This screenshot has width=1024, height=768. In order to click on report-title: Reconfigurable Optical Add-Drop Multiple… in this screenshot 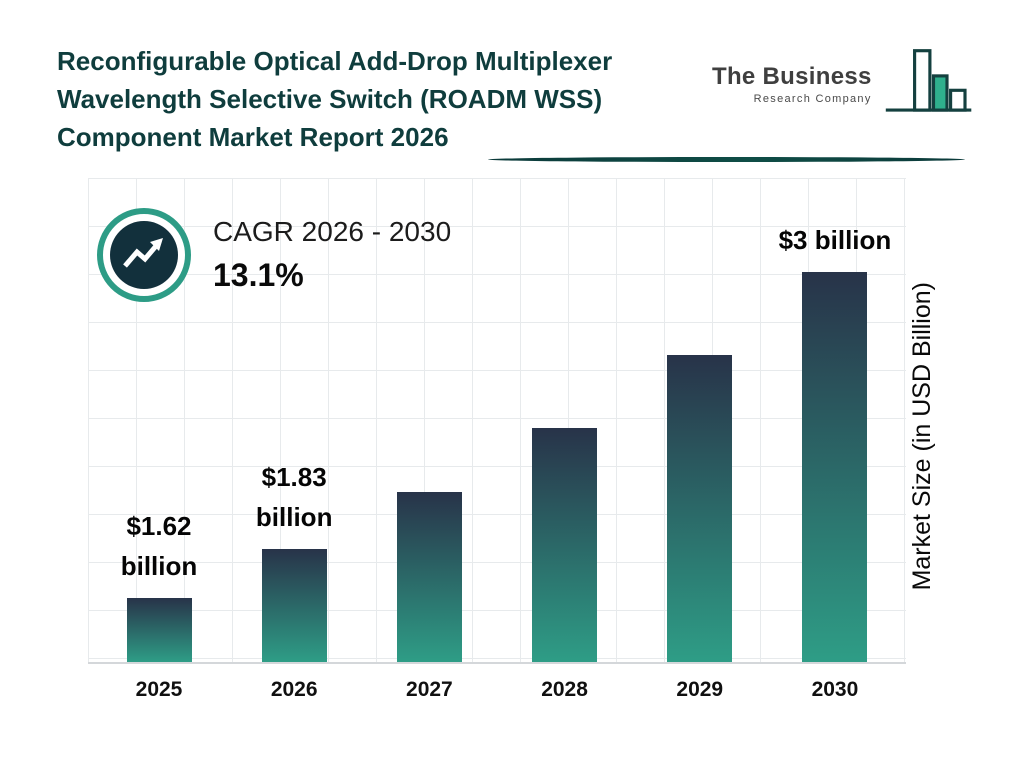, I will do `click(334, 99)`.